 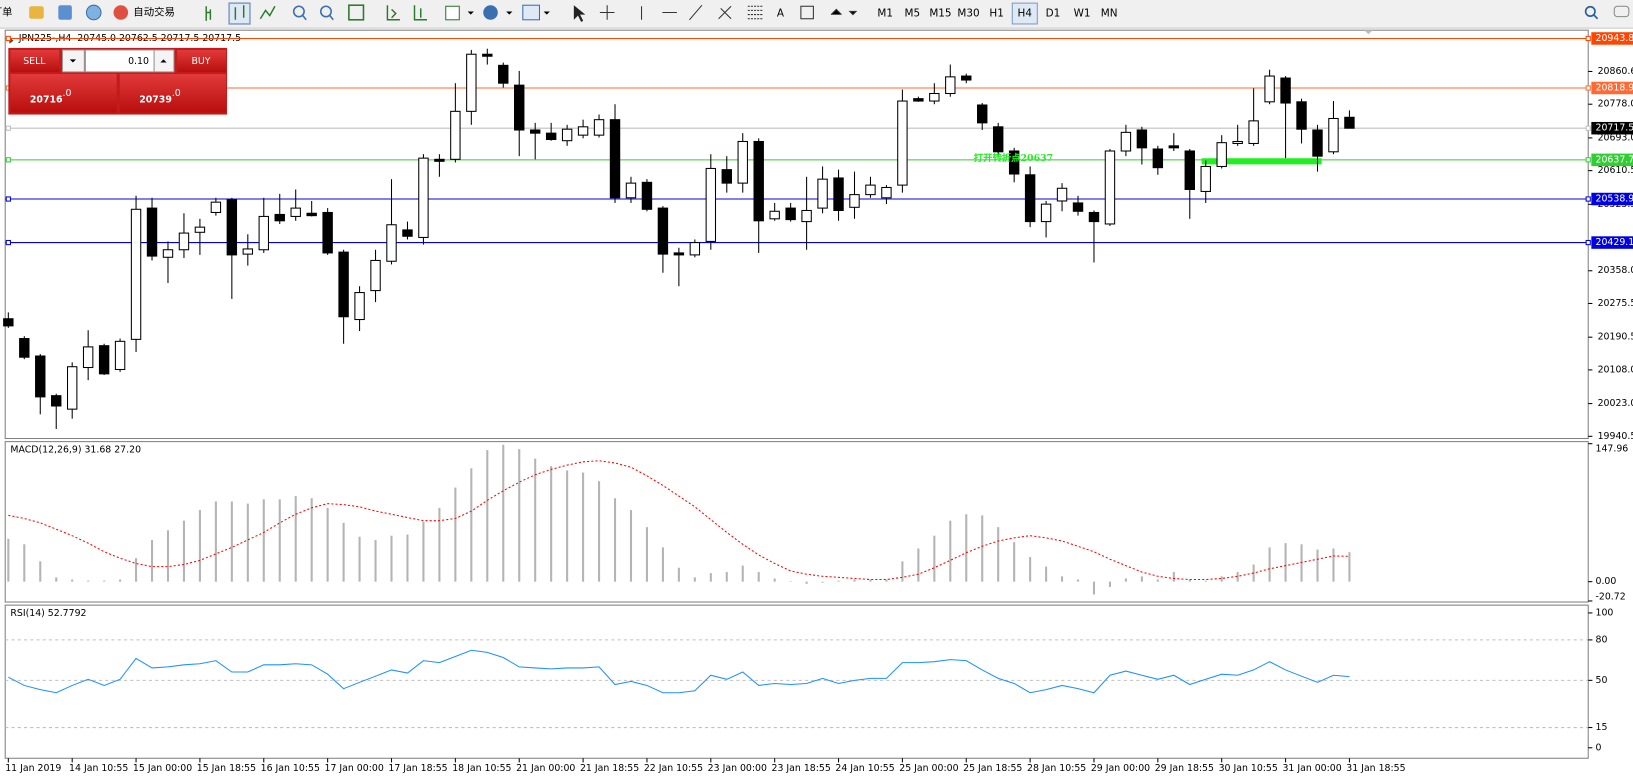 I want to click on timeframe-button: D1, so click(x=1053, y=14).